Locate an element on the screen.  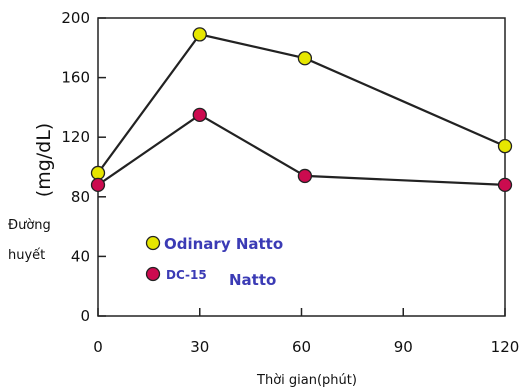
series-1-line is located at coordinates (301, 149).